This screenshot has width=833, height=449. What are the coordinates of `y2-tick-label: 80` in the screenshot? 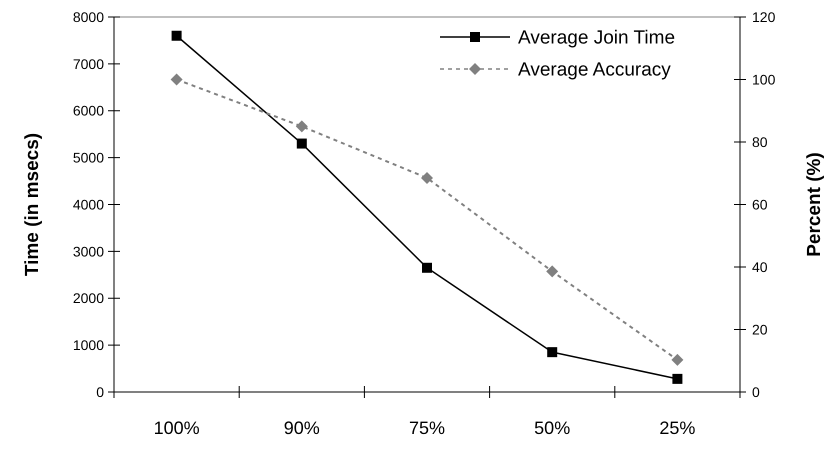 It's located at (760, 142).